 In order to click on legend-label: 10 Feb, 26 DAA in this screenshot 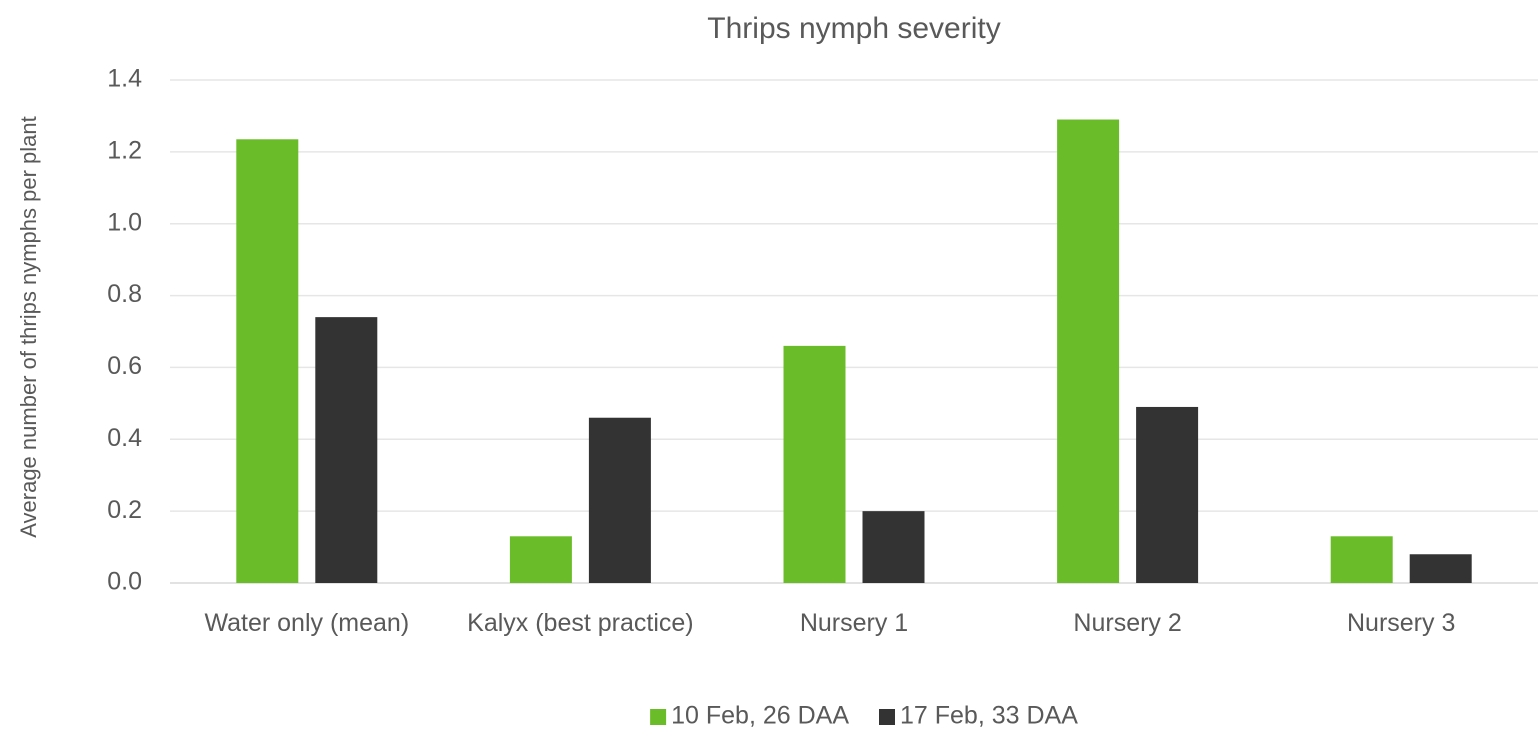, I will do `click(760, 716)`.